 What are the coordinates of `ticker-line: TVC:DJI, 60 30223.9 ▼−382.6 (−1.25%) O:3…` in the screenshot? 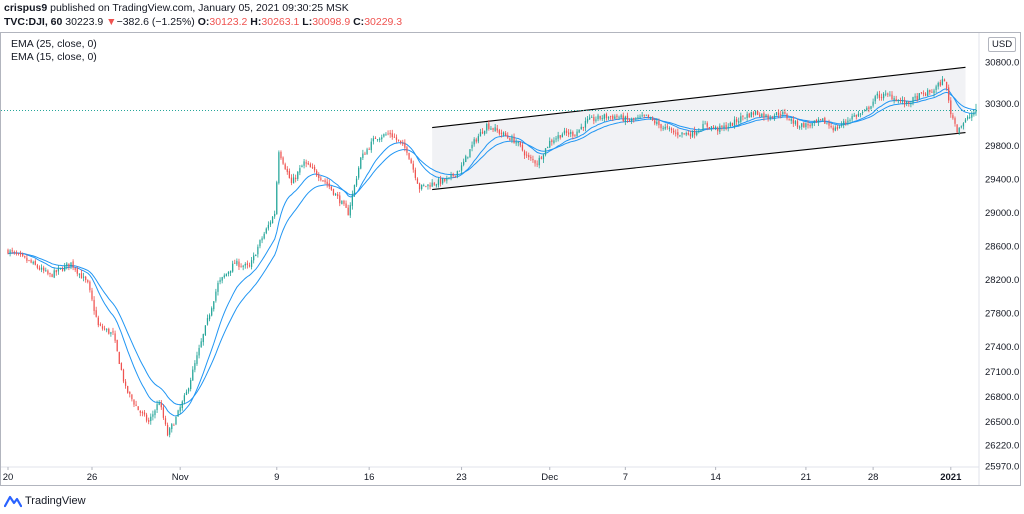 It's located at (203, 22).